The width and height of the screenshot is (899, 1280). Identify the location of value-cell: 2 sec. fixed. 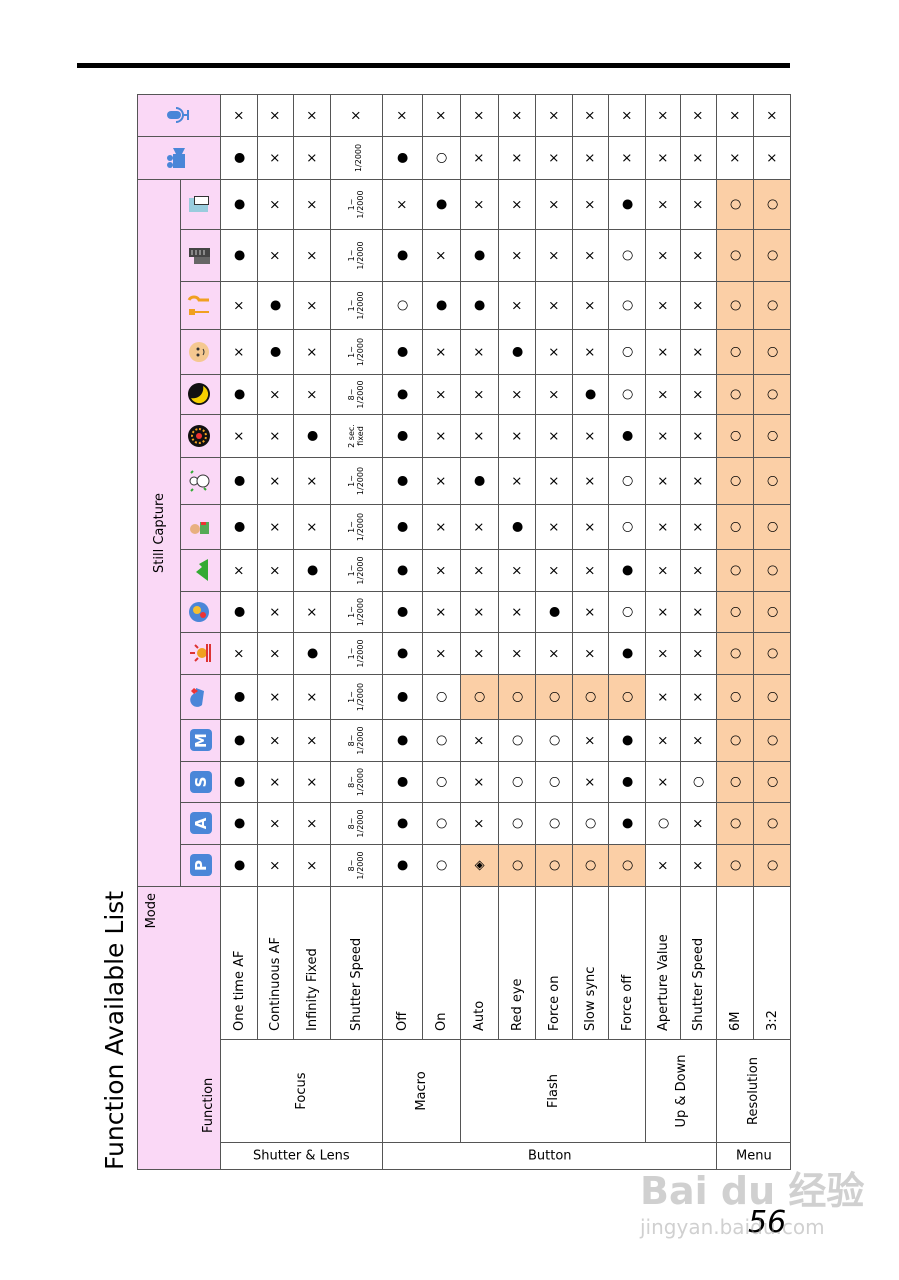
(356, 436).